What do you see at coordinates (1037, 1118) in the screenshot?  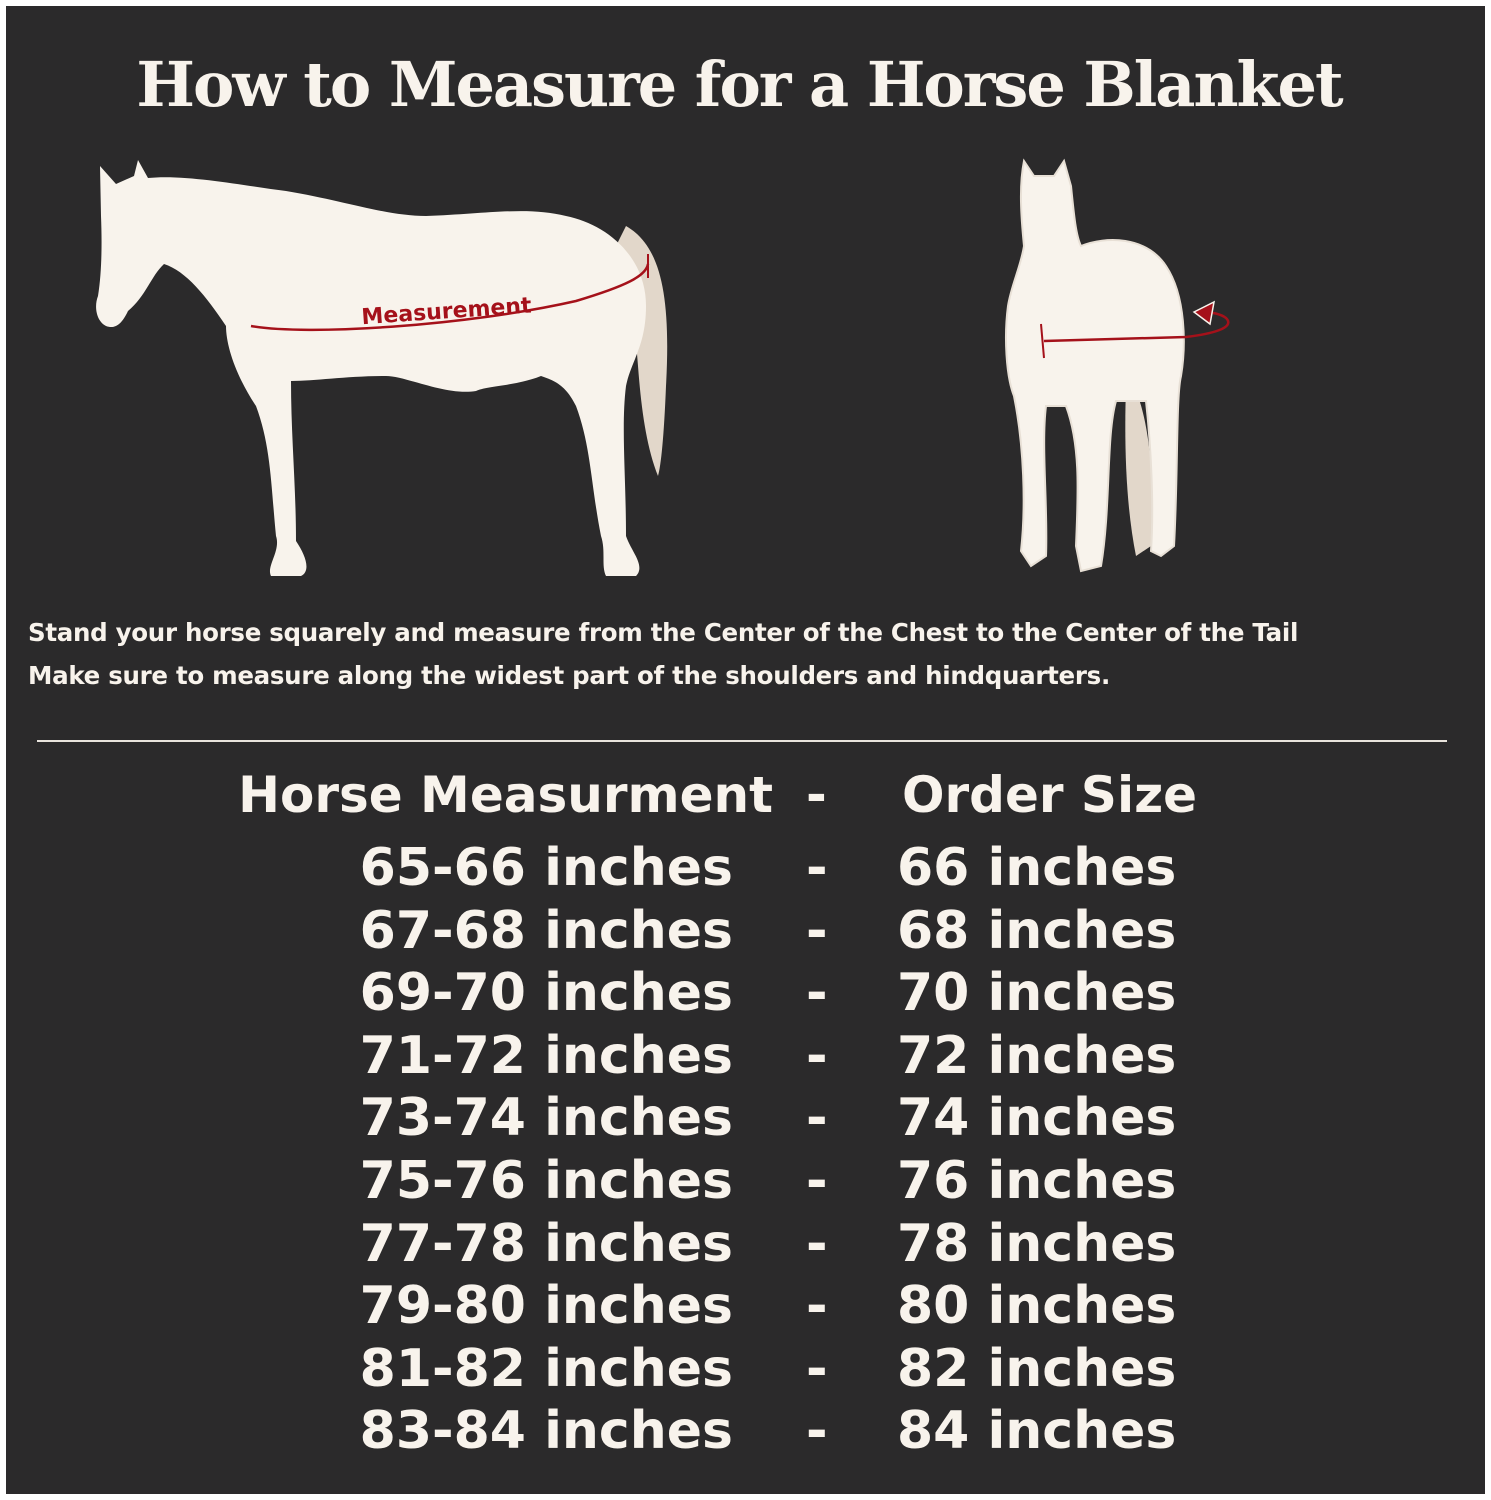 I see `order-size-cell: 74 inches` at bounding box center [1037, 1118].